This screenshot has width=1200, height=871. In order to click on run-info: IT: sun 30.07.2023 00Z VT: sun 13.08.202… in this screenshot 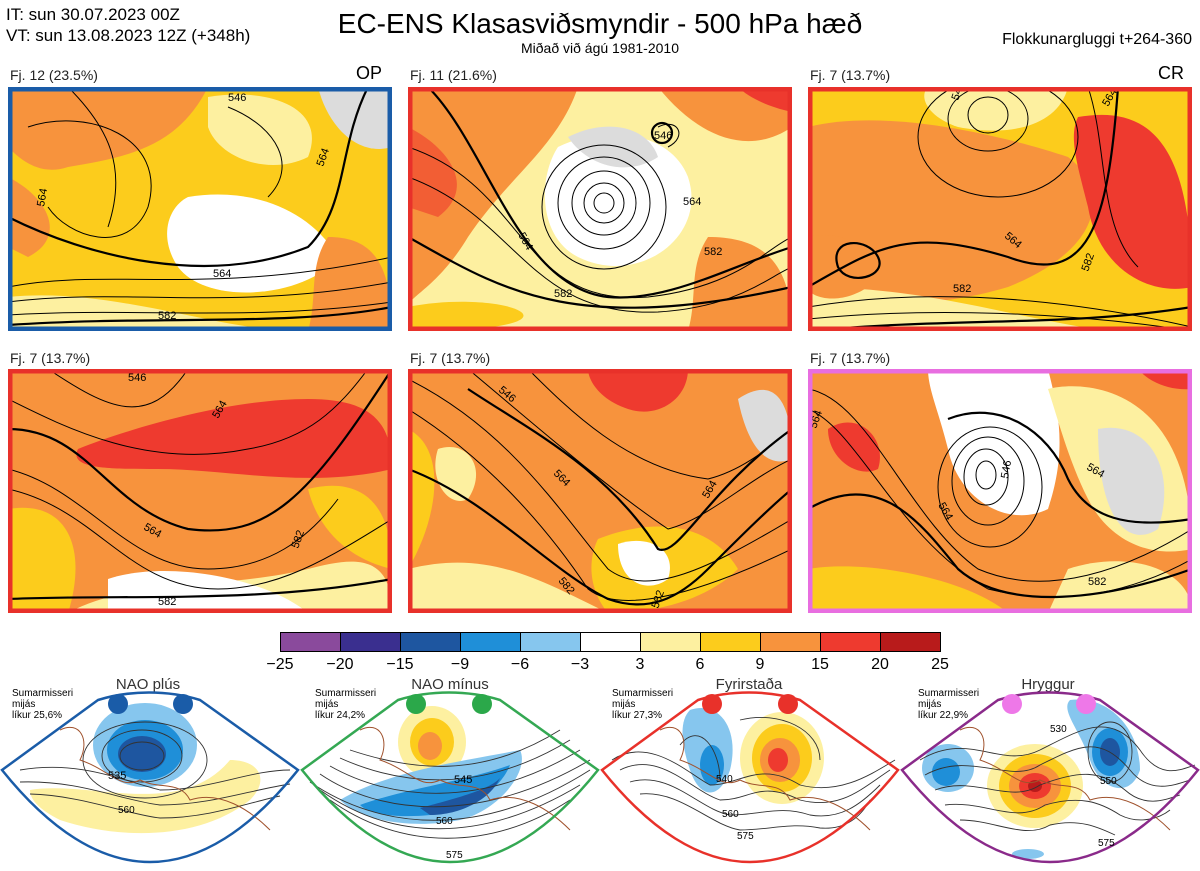, I will do `click(128, 25)`.